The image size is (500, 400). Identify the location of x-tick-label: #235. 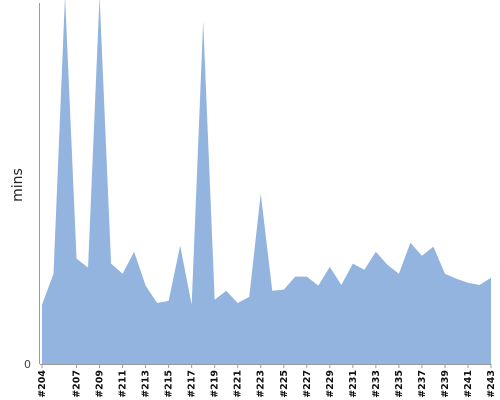
(399, 384).